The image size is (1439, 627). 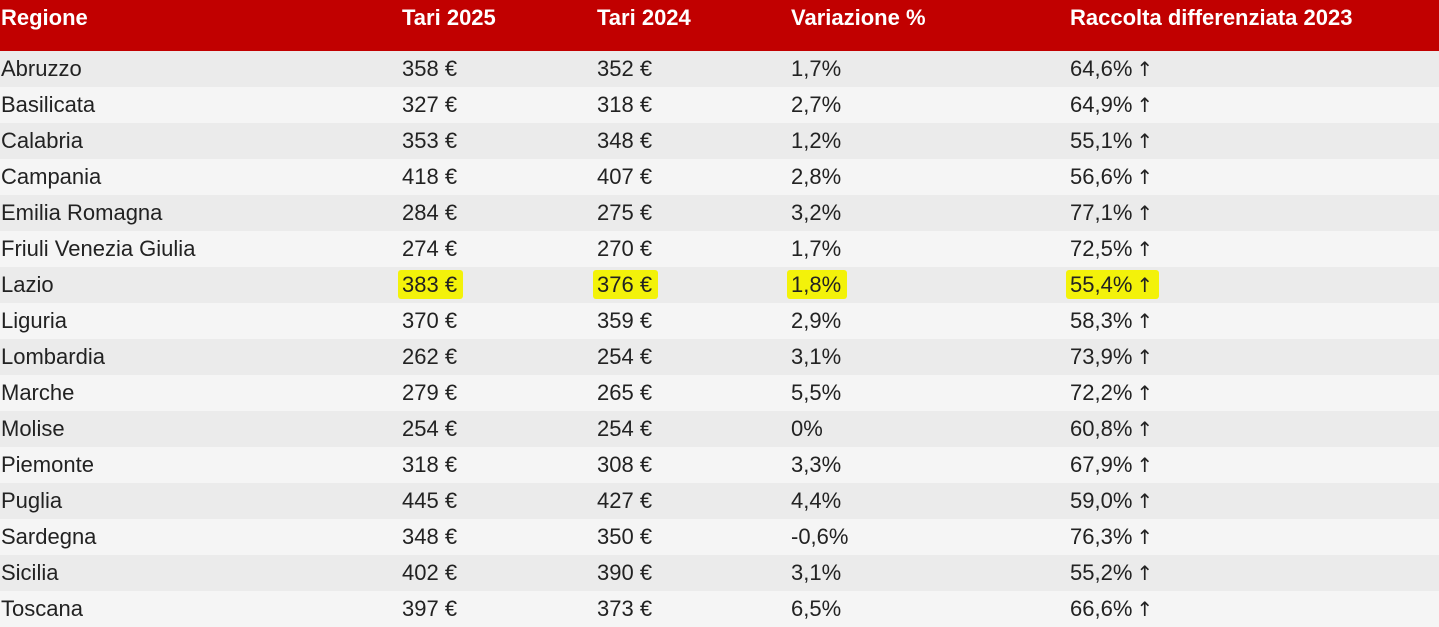 What do you see at coordinates (1254, 321) in the screenshot?
I see `raccolta-cell: 58,3% ↑` at bounding box center [1254, 321].